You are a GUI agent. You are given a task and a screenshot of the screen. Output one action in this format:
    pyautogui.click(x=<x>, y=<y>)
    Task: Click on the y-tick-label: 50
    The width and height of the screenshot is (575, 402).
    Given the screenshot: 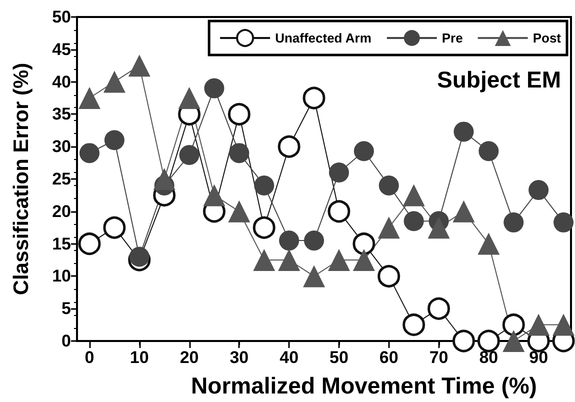 What is the action you would take?
    pyautogui.click(x=61, y=17)
    